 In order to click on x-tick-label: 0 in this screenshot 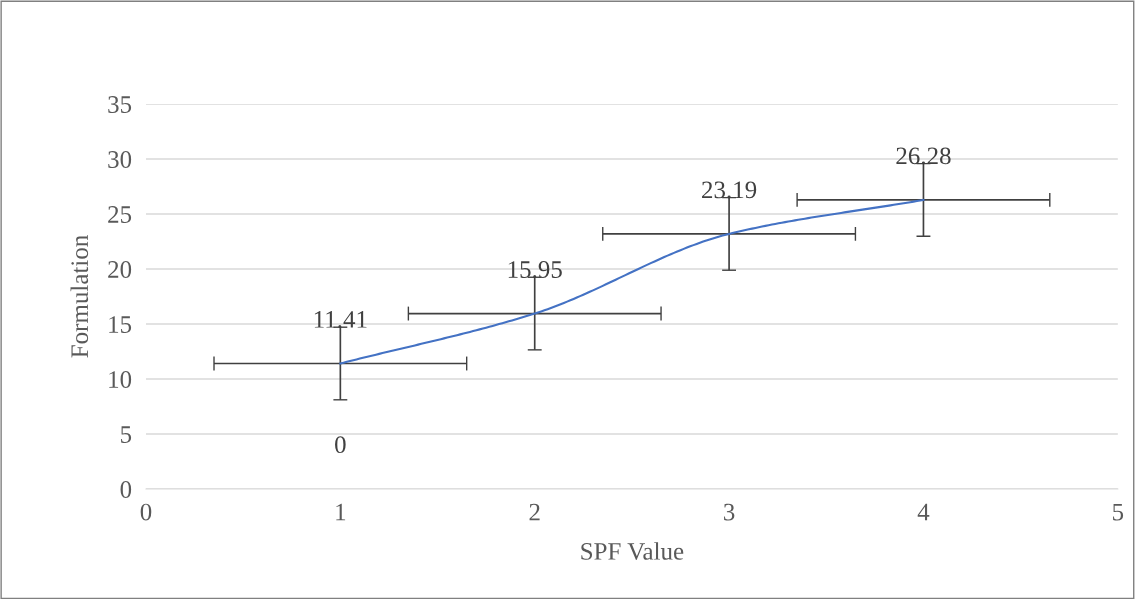, I will do `click(146, 512)`.